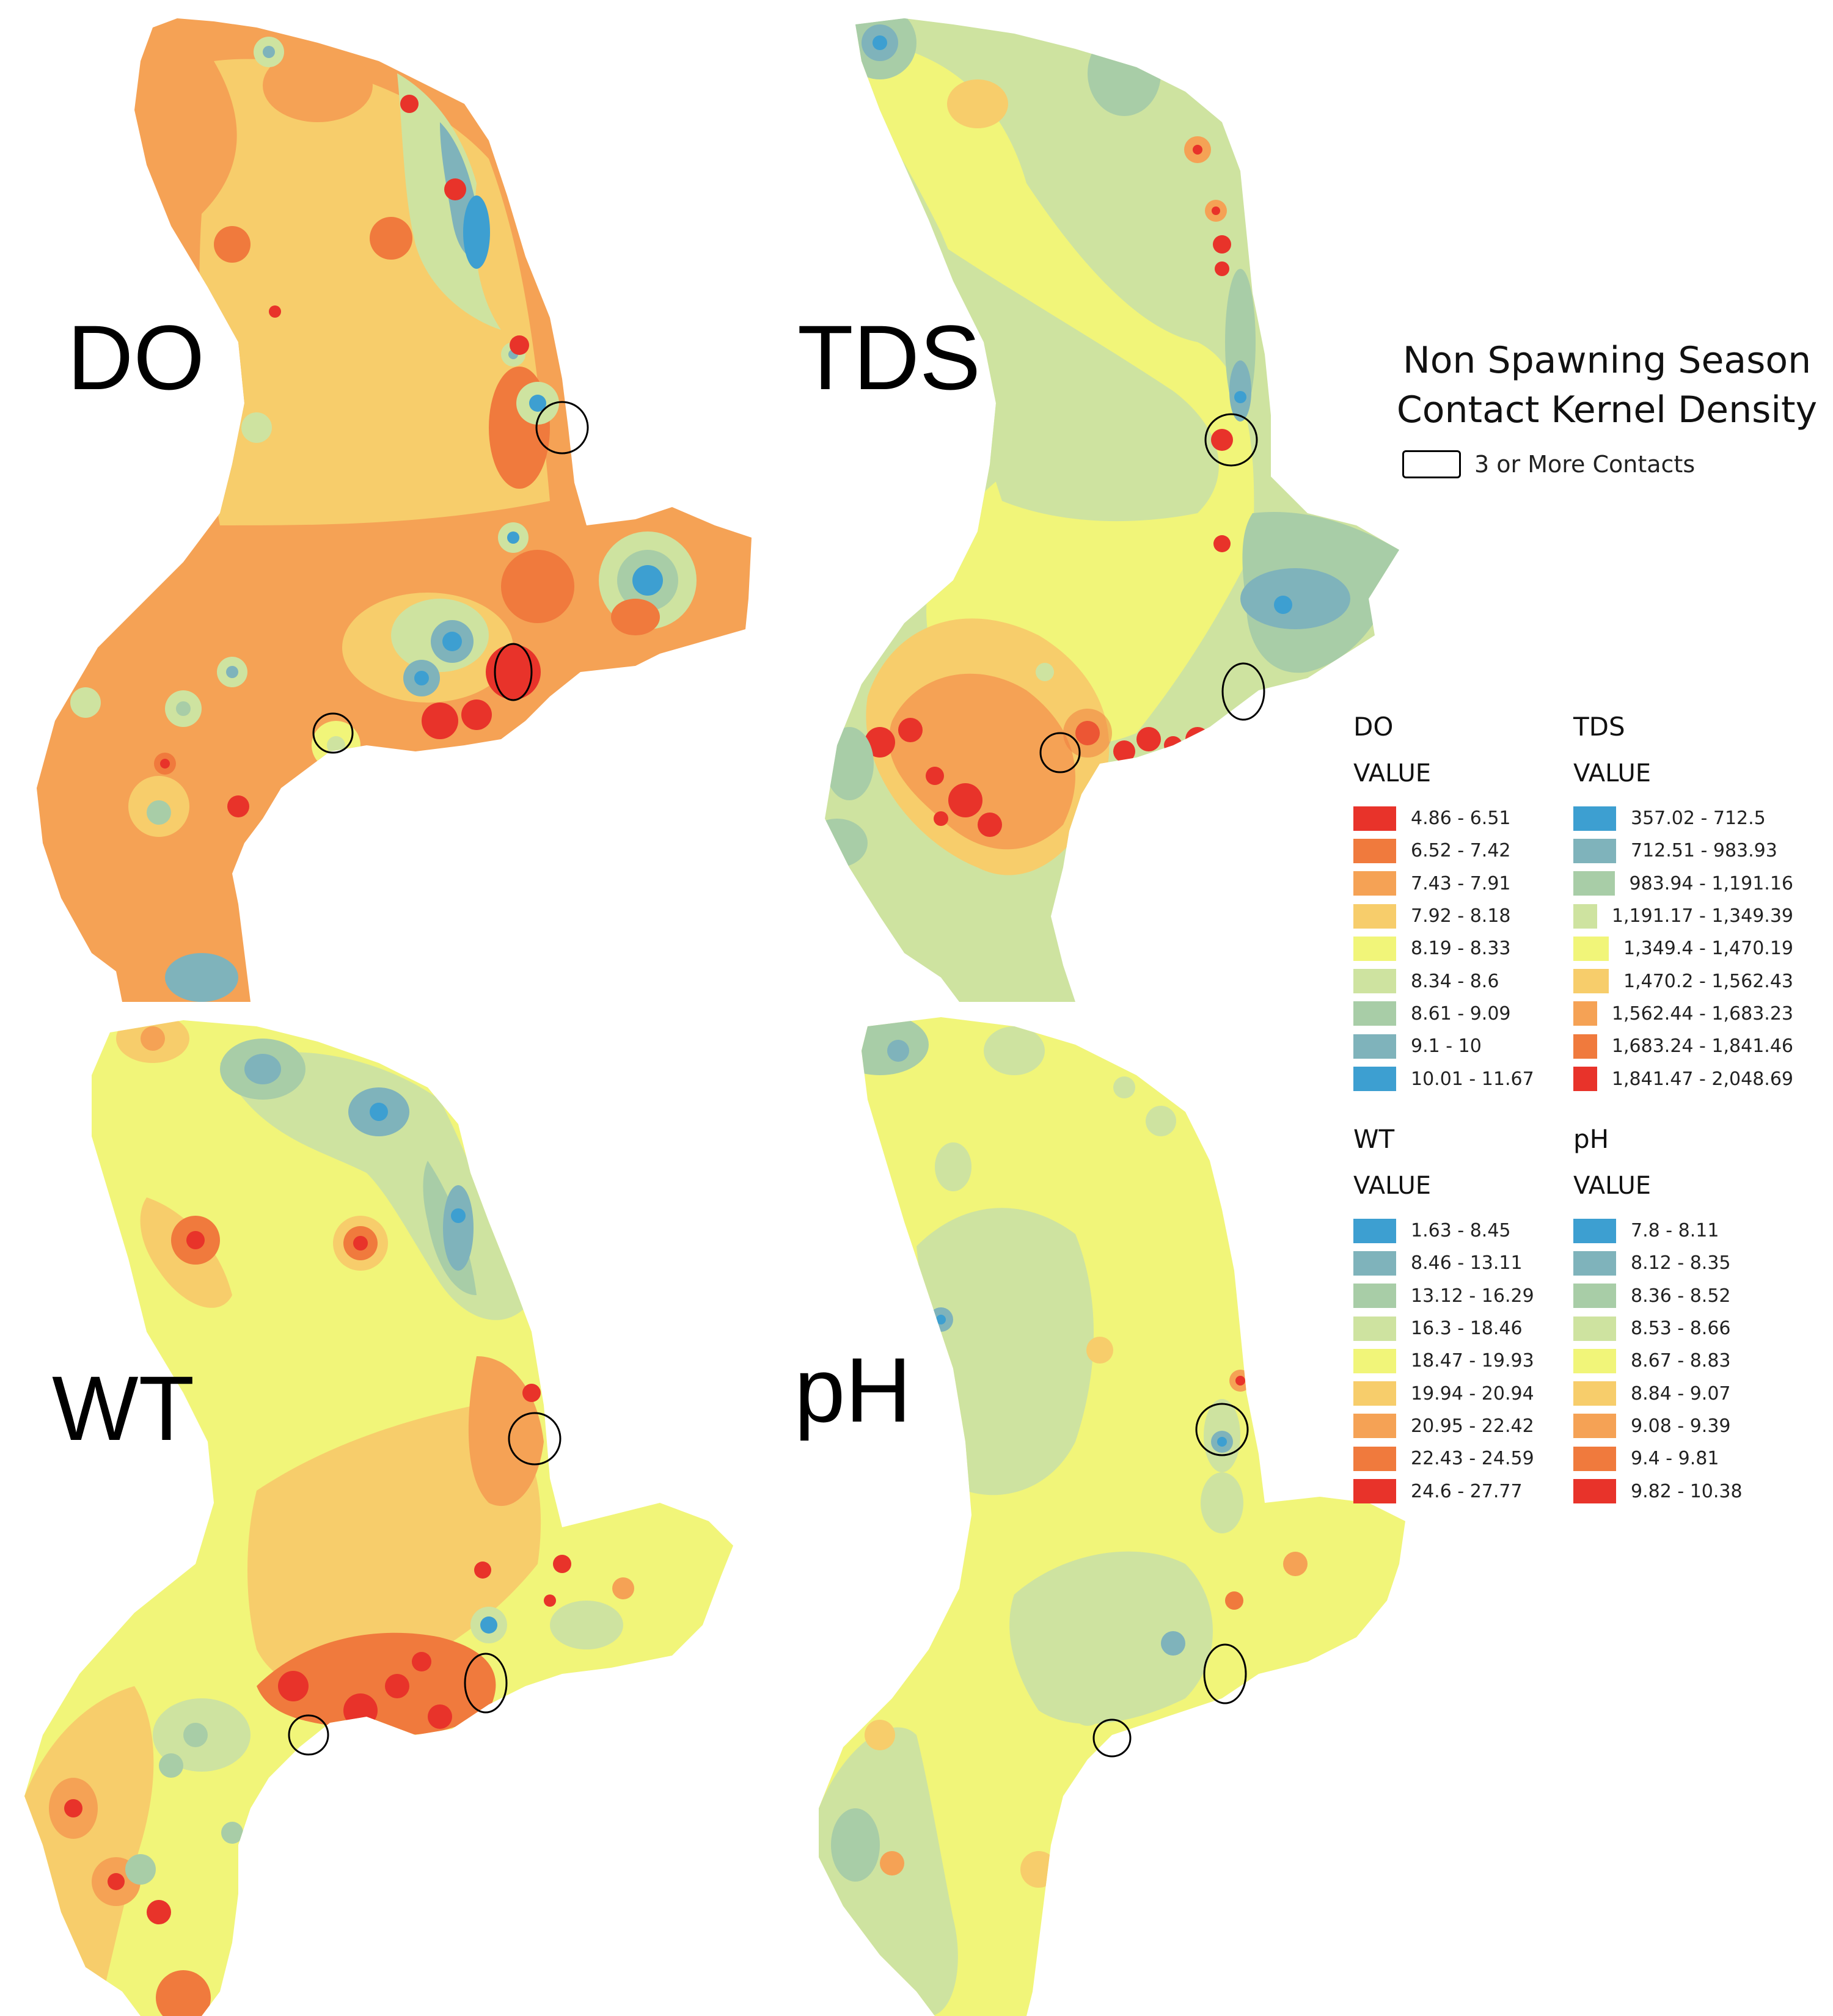  Describe the element at coordinates (1708, 949) in the screenshot. I see `legend-range-label: 1,349.4 - 1,470.19` at that location.